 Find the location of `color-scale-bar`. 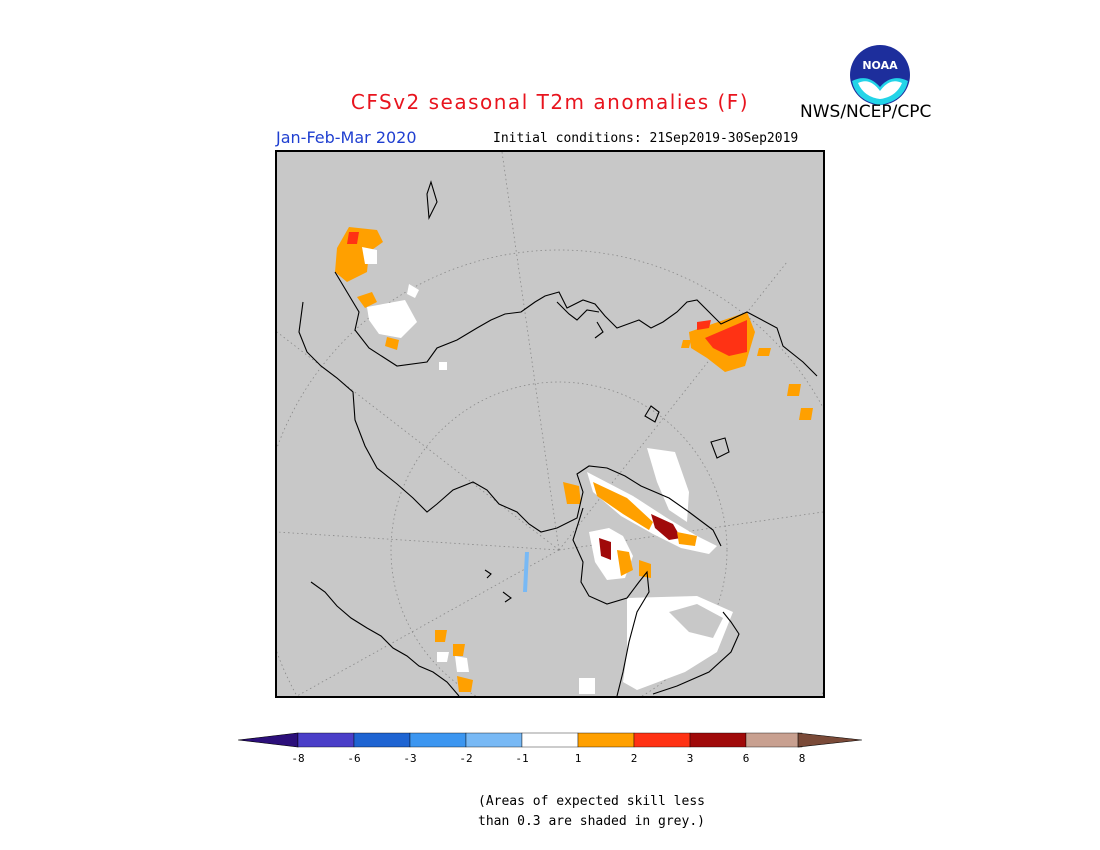

color-scale-bar is located at coordinates (550, 742).